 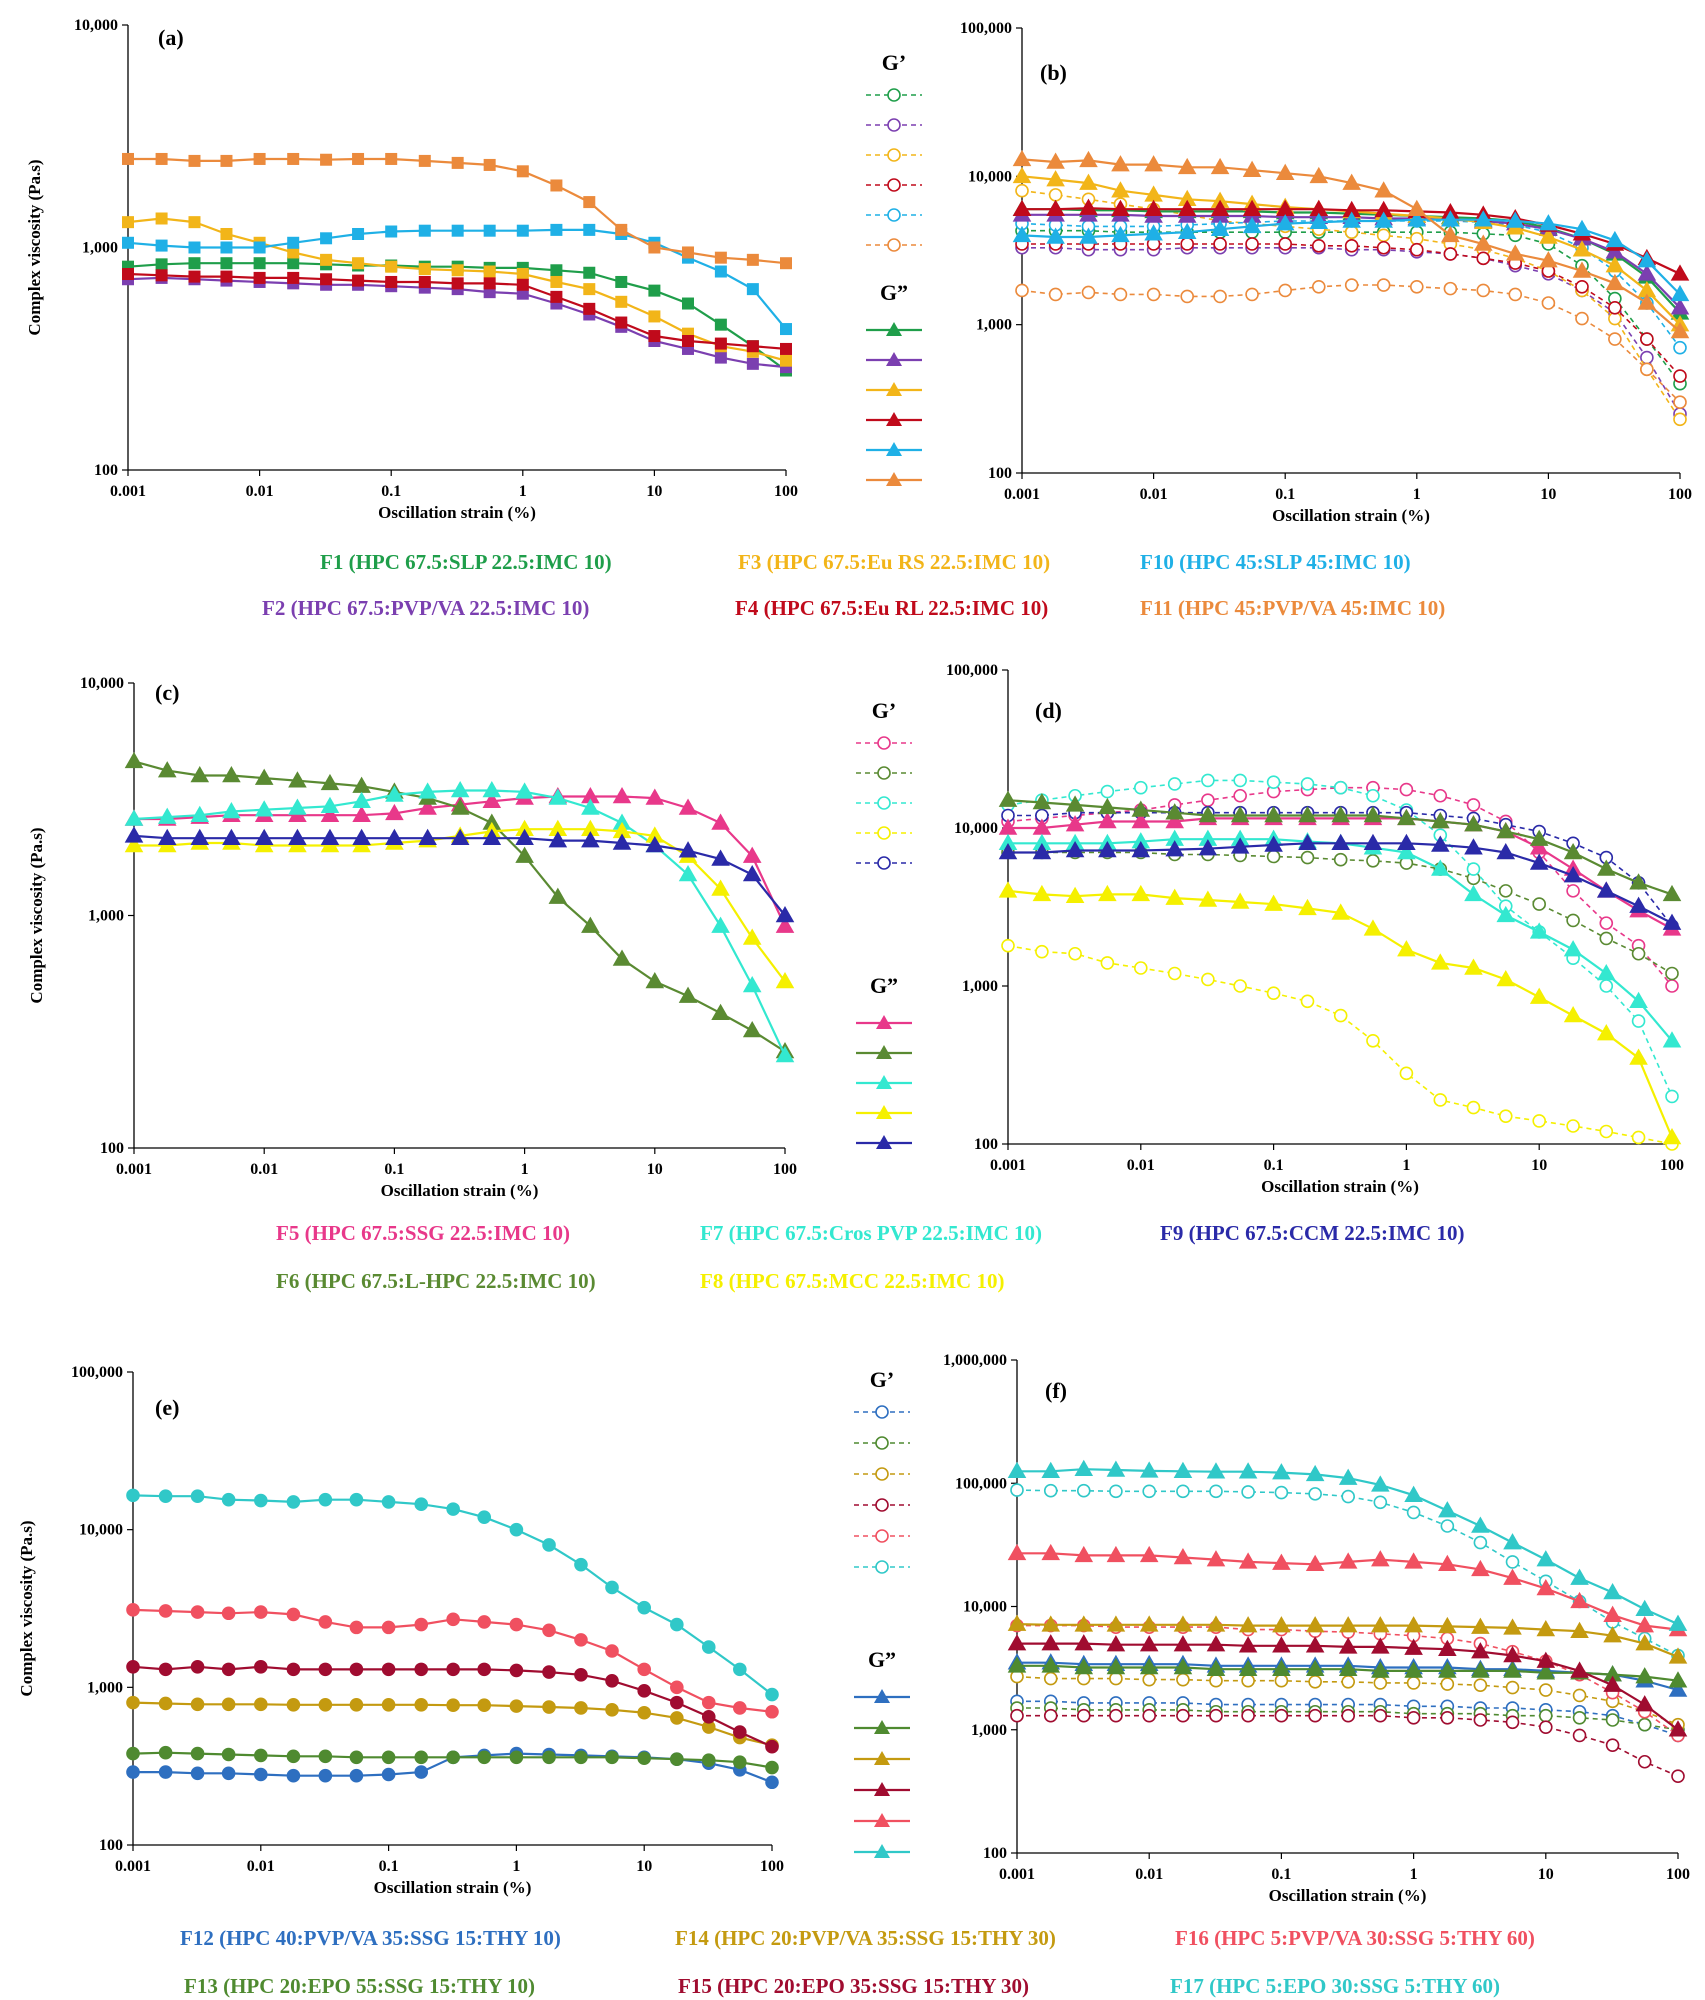 What do you see at coordinates (995, 1853) in the screenshot?
I see `y-tick-label: 100` at bounding box center [995, 1853].